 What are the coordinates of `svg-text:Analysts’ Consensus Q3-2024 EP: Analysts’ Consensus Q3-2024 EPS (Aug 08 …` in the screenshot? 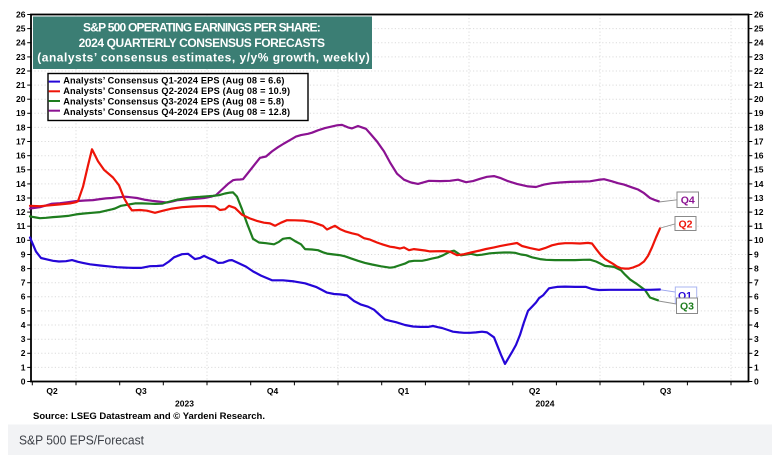 It's located at (173, 102).